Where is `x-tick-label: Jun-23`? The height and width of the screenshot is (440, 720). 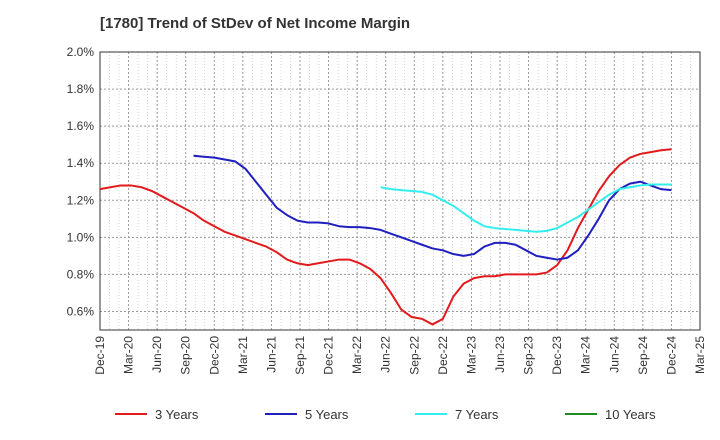
x-tick-label: Jun-23 is located at coordinates (500, 354).